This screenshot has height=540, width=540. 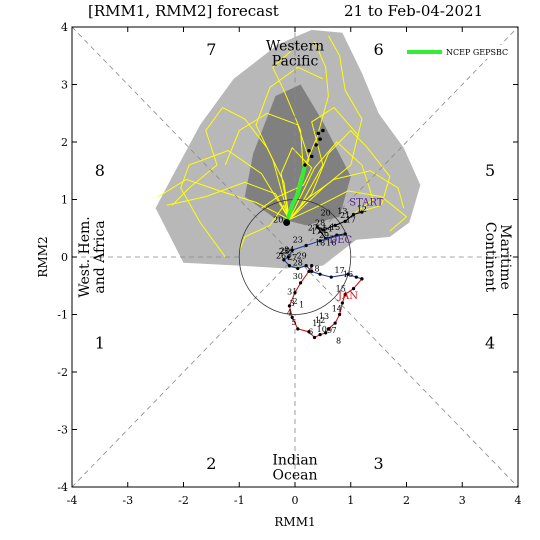 What do you see at coordinates (490, 170) in the screenshot?
I see `phase-label: 5` at bounding box center [490, 170].